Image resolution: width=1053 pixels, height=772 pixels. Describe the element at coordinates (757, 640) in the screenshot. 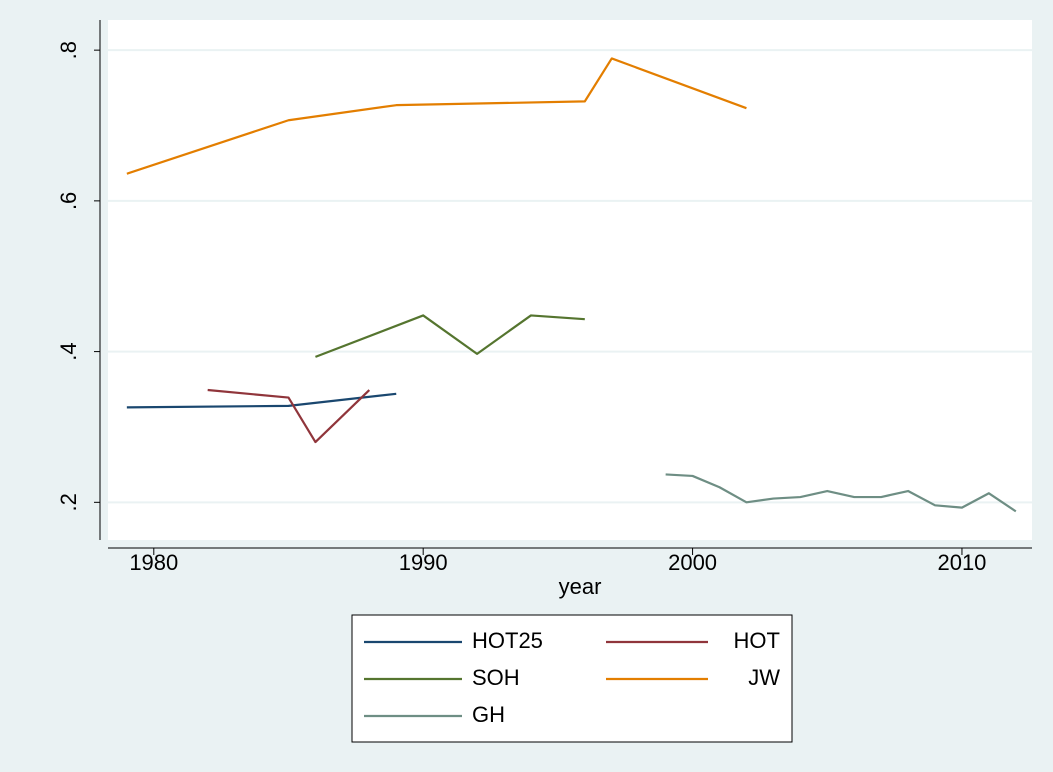

I see `legend-label: HOT` at that location.